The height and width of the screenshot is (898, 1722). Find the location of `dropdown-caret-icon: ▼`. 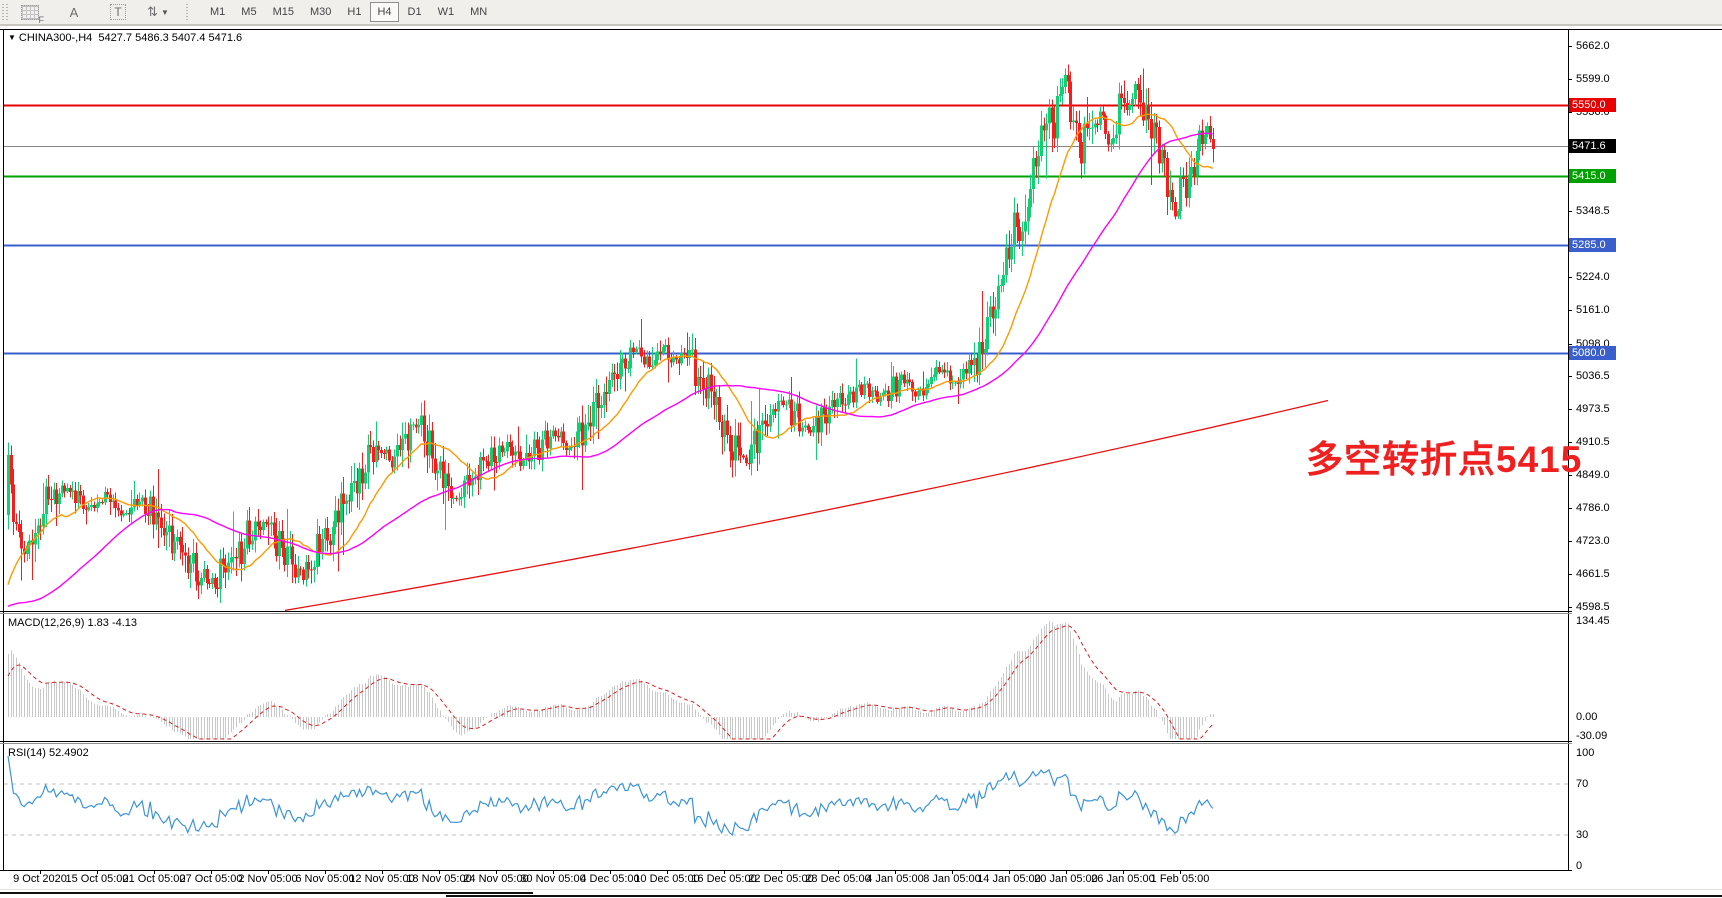

dropdown-caret-icon: ▼ is located at coordinates (164, 12).